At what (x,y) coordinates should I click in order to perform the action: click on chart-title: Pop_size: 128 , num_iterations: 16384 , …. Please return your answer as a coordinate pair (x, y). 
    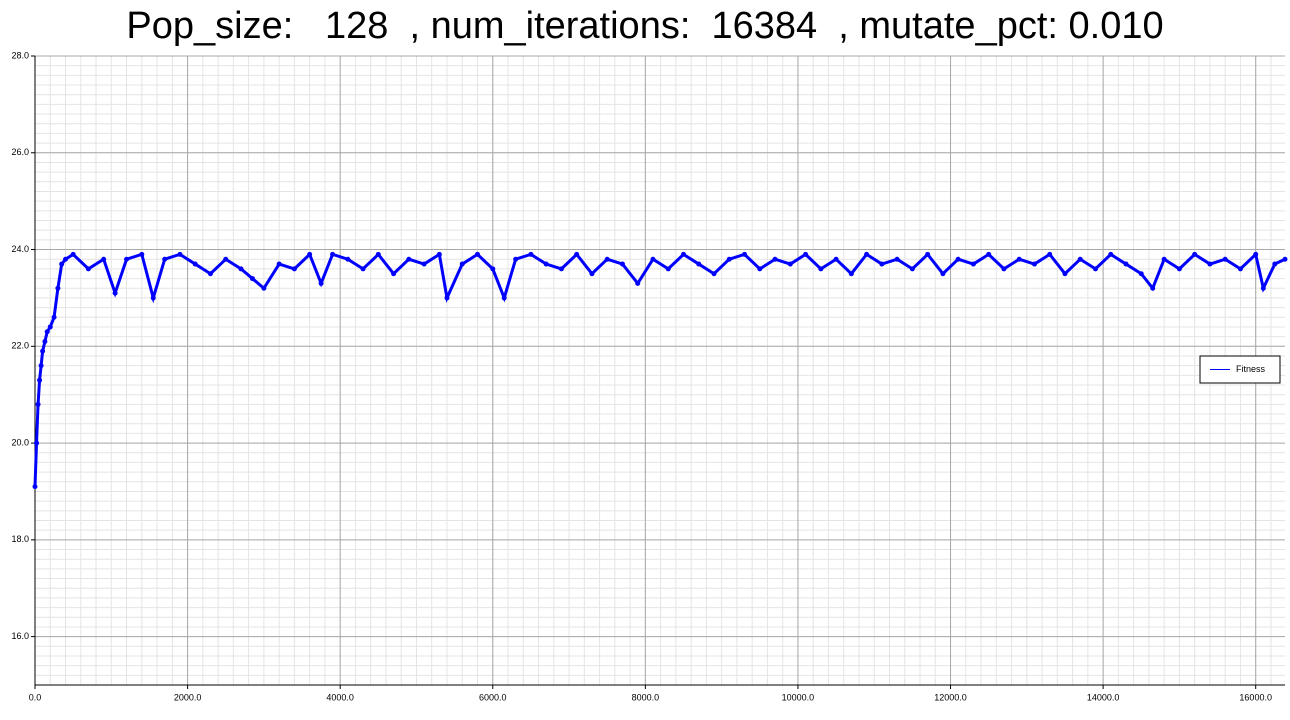
    Looking at the image, I should click on (644, 26).